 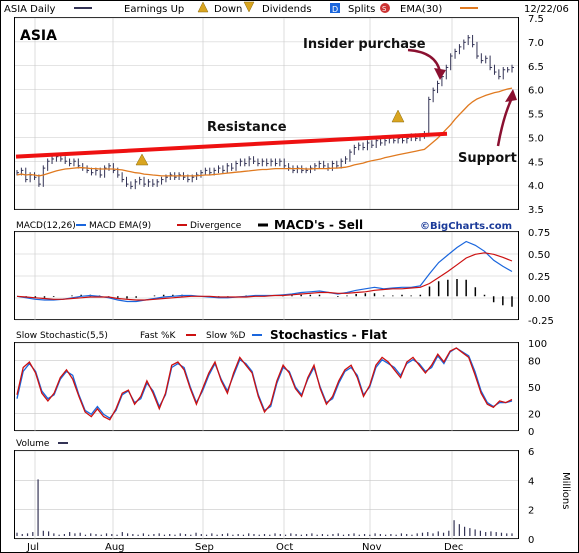 I want to click on price-y-tick: 7.5, so click(x=536, y=19).